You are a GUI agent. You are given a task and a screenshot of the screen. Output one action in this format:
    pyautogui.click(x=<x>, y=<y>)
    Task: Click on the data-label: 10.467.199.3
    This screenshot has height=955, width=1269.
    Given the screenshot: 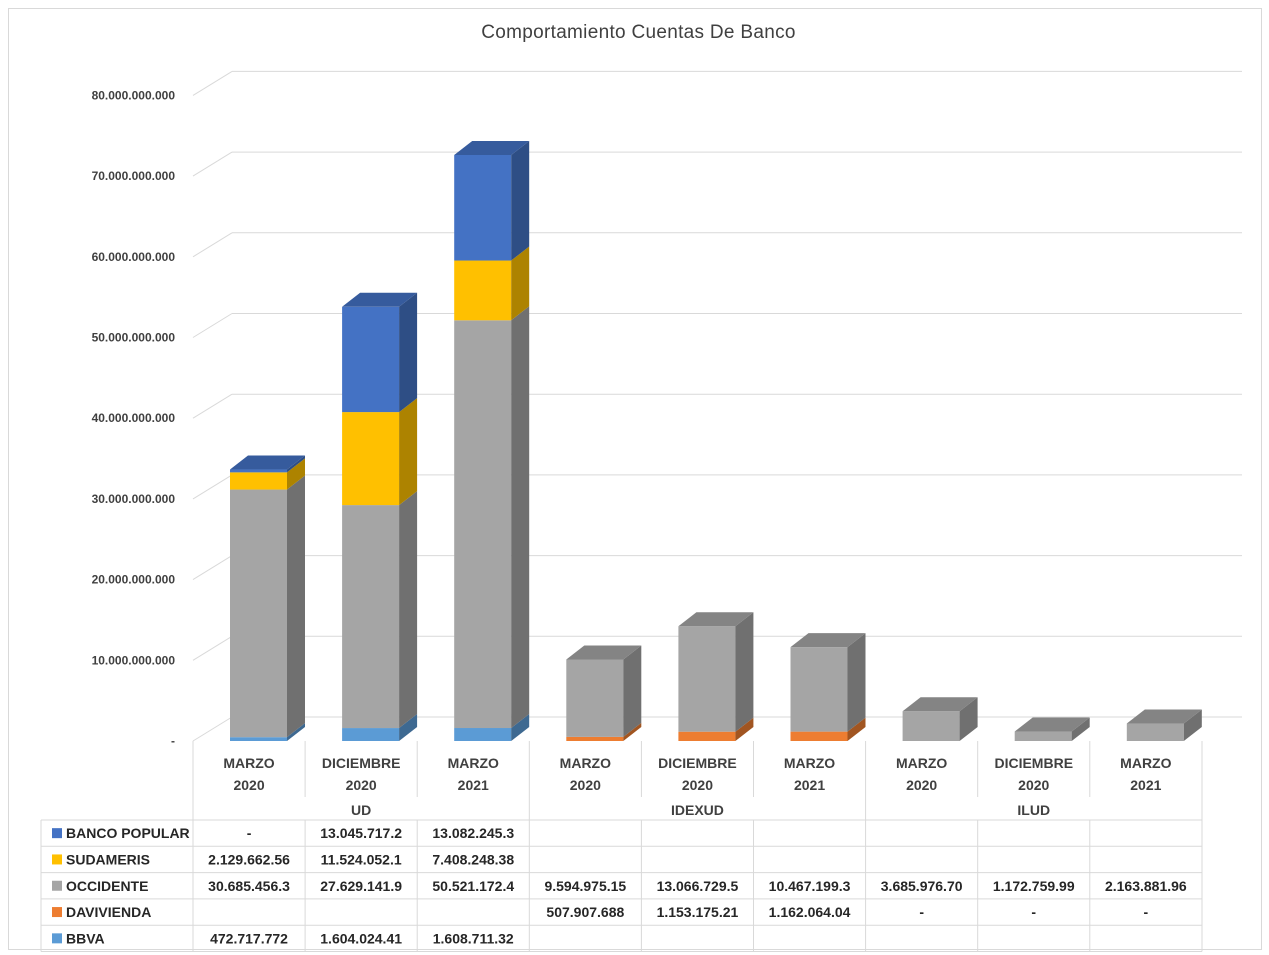 What is the action you would take?
    pyautogui.click(x=810, y=886)
    